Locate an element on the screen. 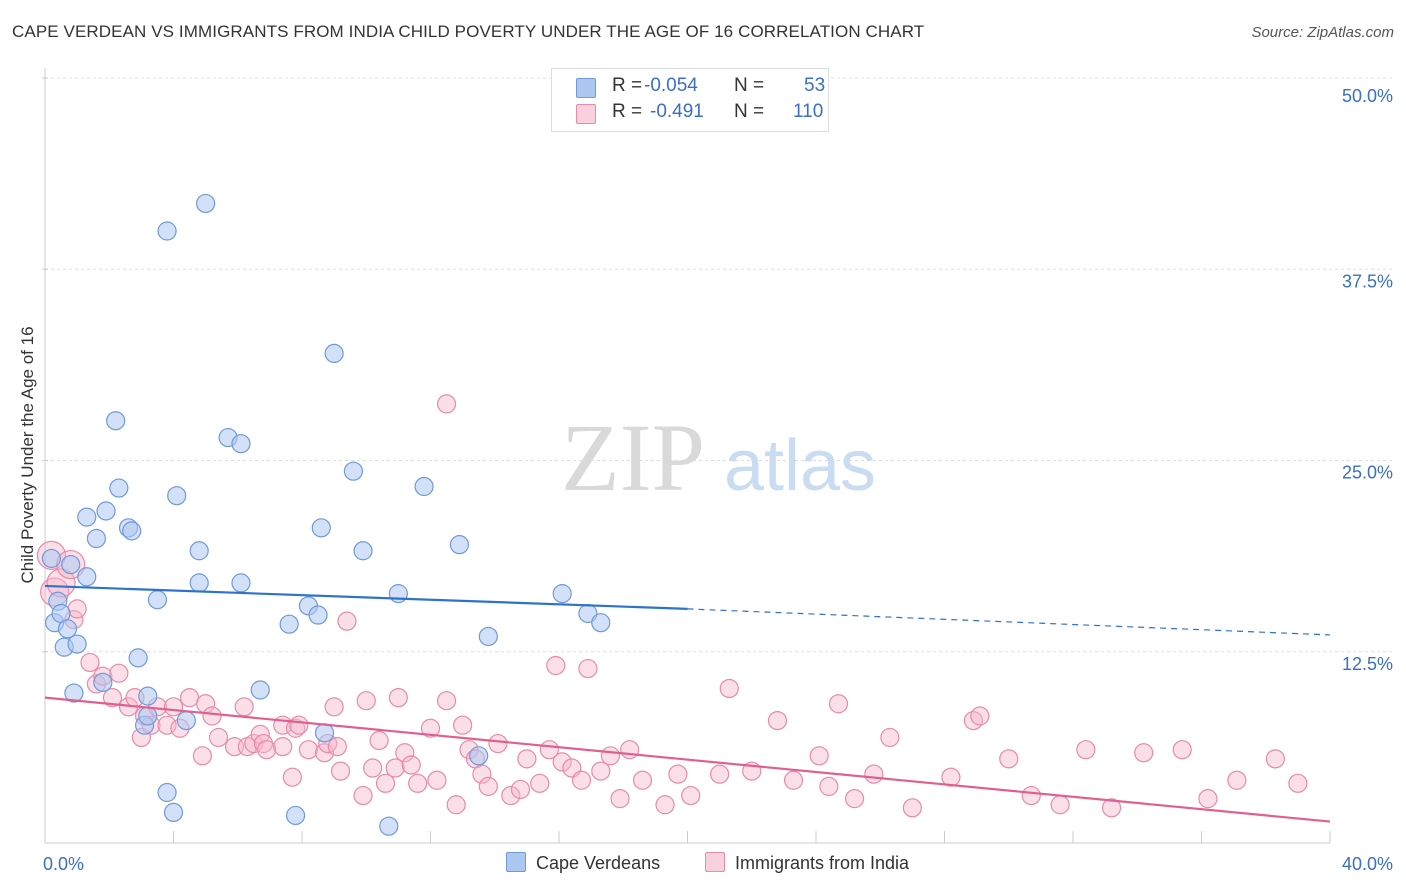 The height and width of the screenshot is (892, 1406). cape-verdeans-trend-extension is located at coordinates (1009, 622).